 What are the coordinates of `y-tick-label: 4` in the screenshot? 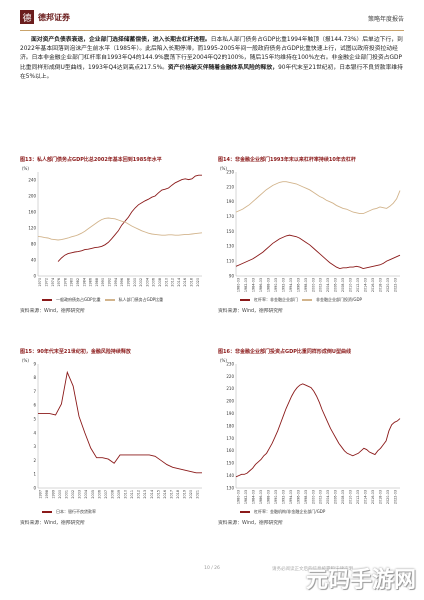 It's located at (34, 432).